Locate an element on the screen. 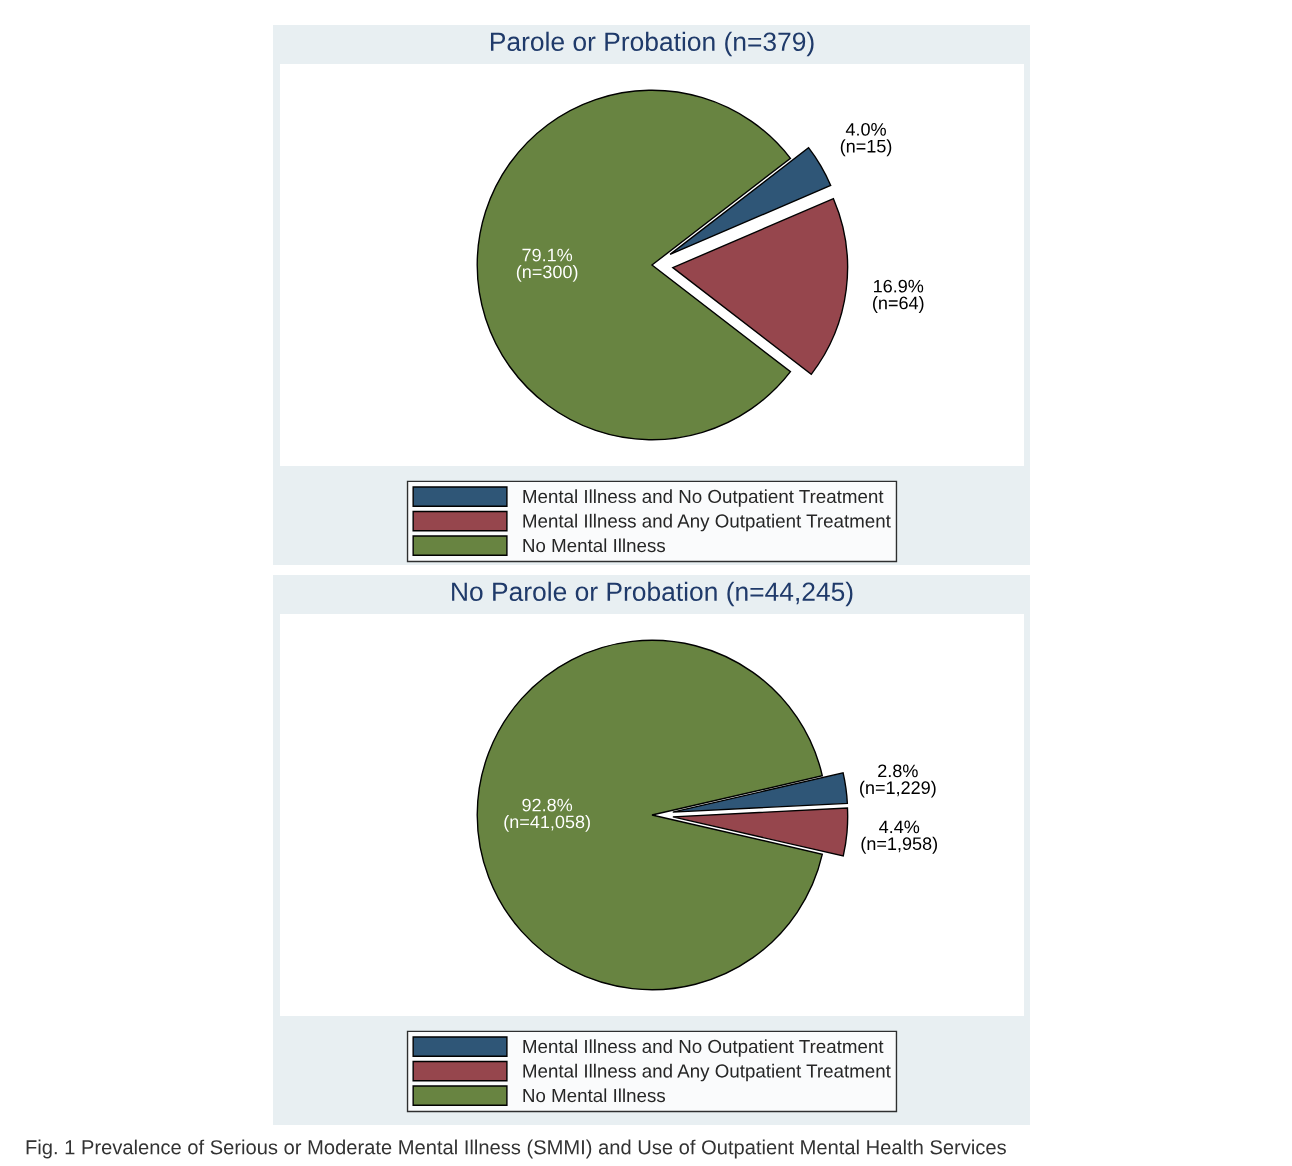 This screenshot has height=1166, width=1292. data-label: 79.1% (n=300) is located at coordinates (547, 265).